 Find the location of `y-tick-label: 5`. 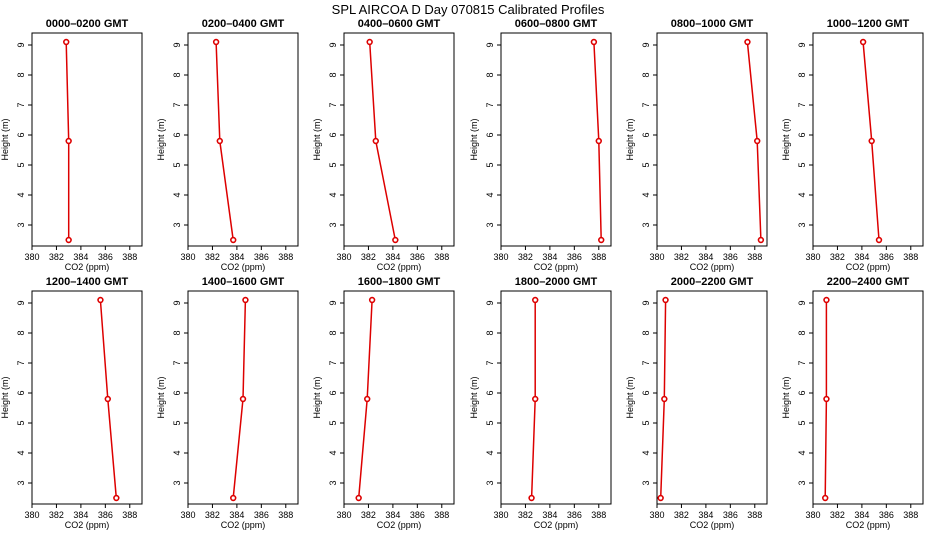

y-tick-label: 5 is located at coordinates (177, 422).